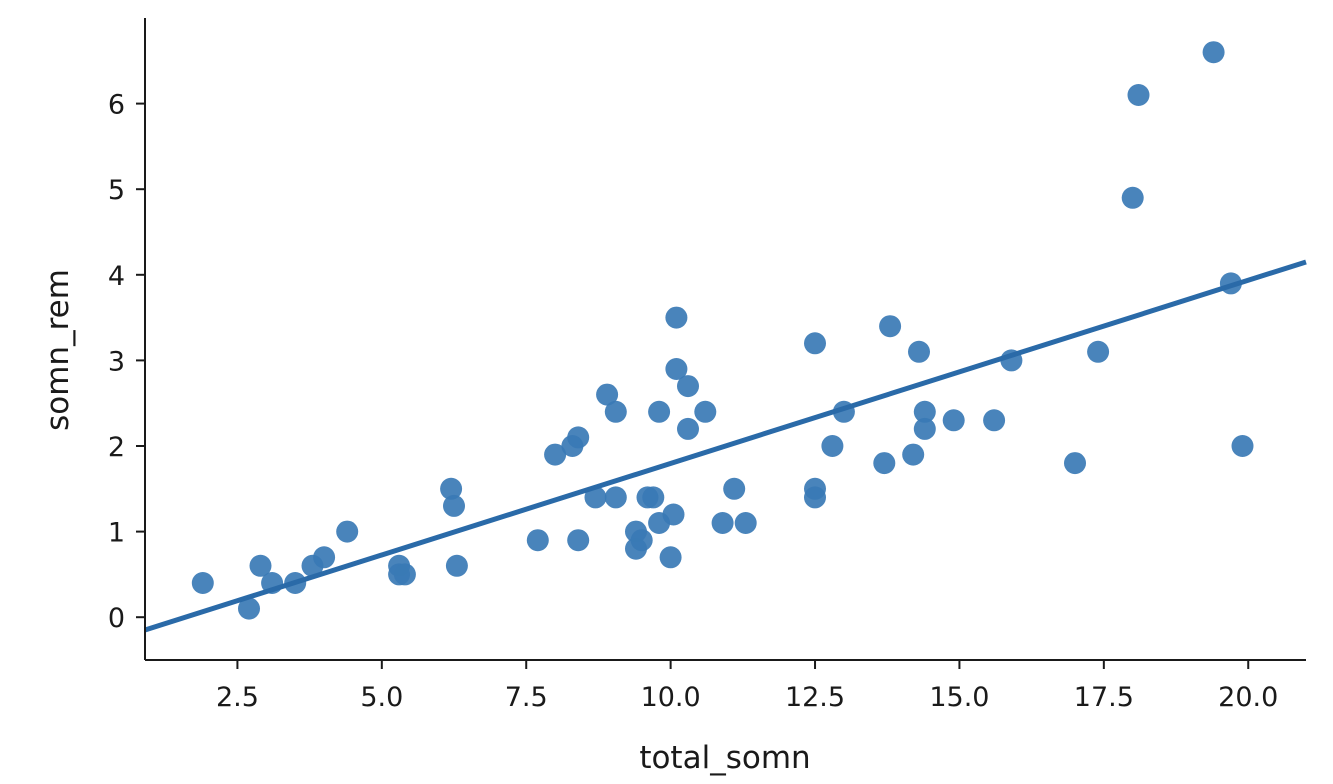 The height and width of the screenshot is (784, 1333). Describe the element at coordinates (815, 697) in the screenshot. I see `x-tick-label: 12.5` at that location.